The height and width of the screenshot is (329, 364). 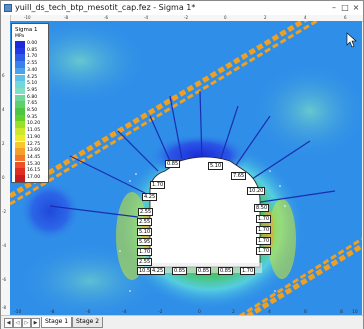 I want to click on ruler-top-tick: -10, so click(x=27, y=17).